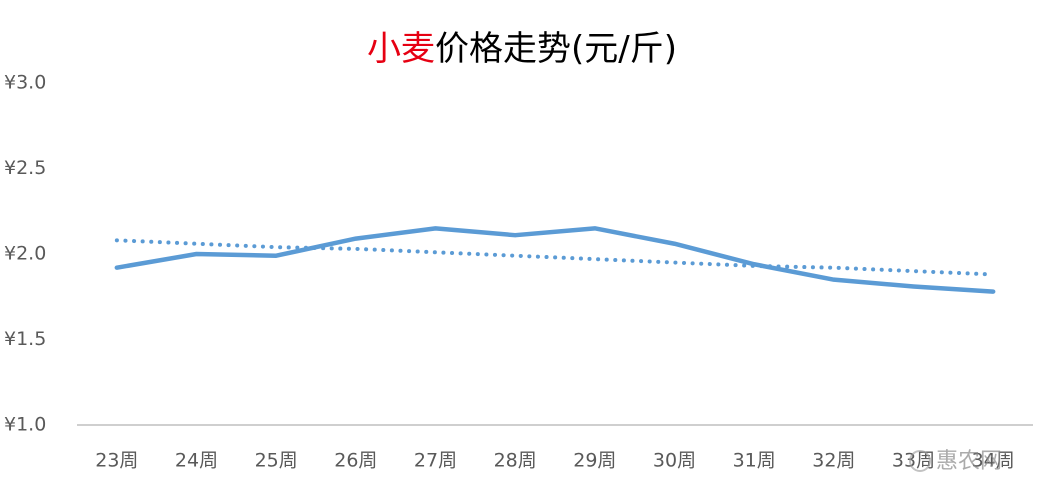 The width and height of the screenshot is (1045, 487). I want to click on x-tick-label: 32周, so click(833, 461).